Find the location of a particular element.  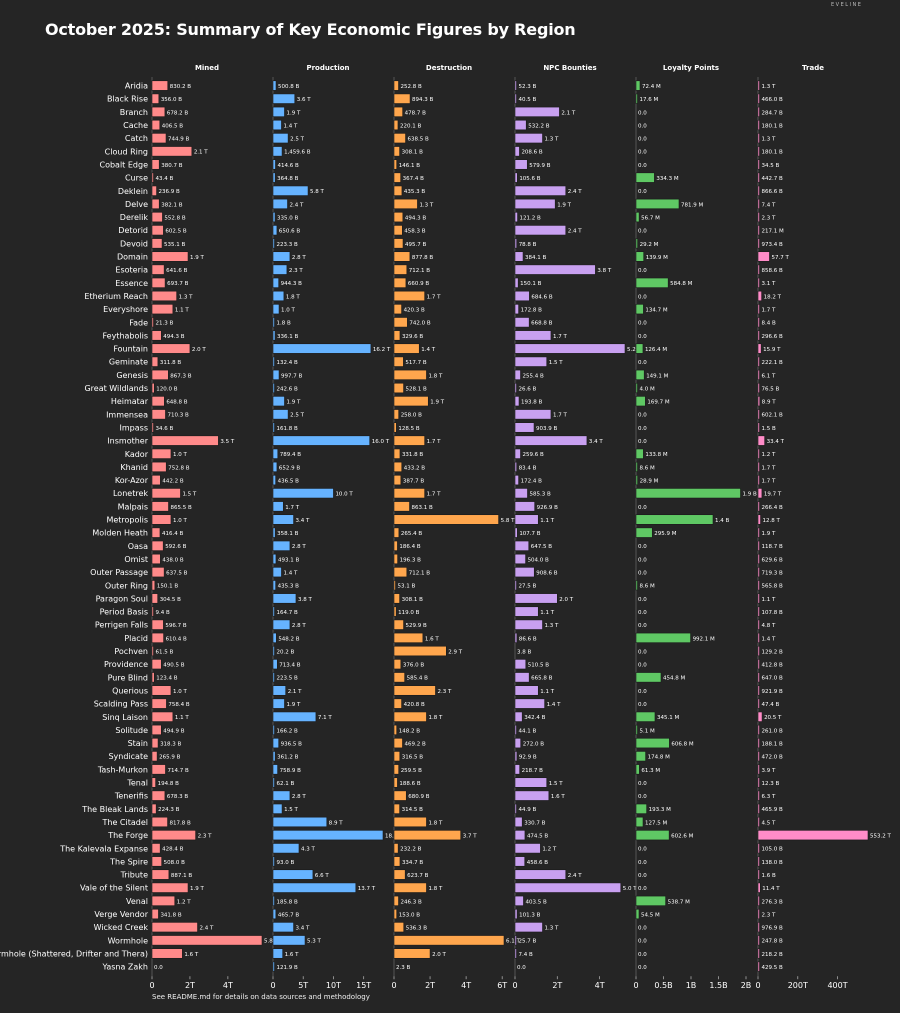

data-label: 548.2 B is located at coordinates (288, 639).